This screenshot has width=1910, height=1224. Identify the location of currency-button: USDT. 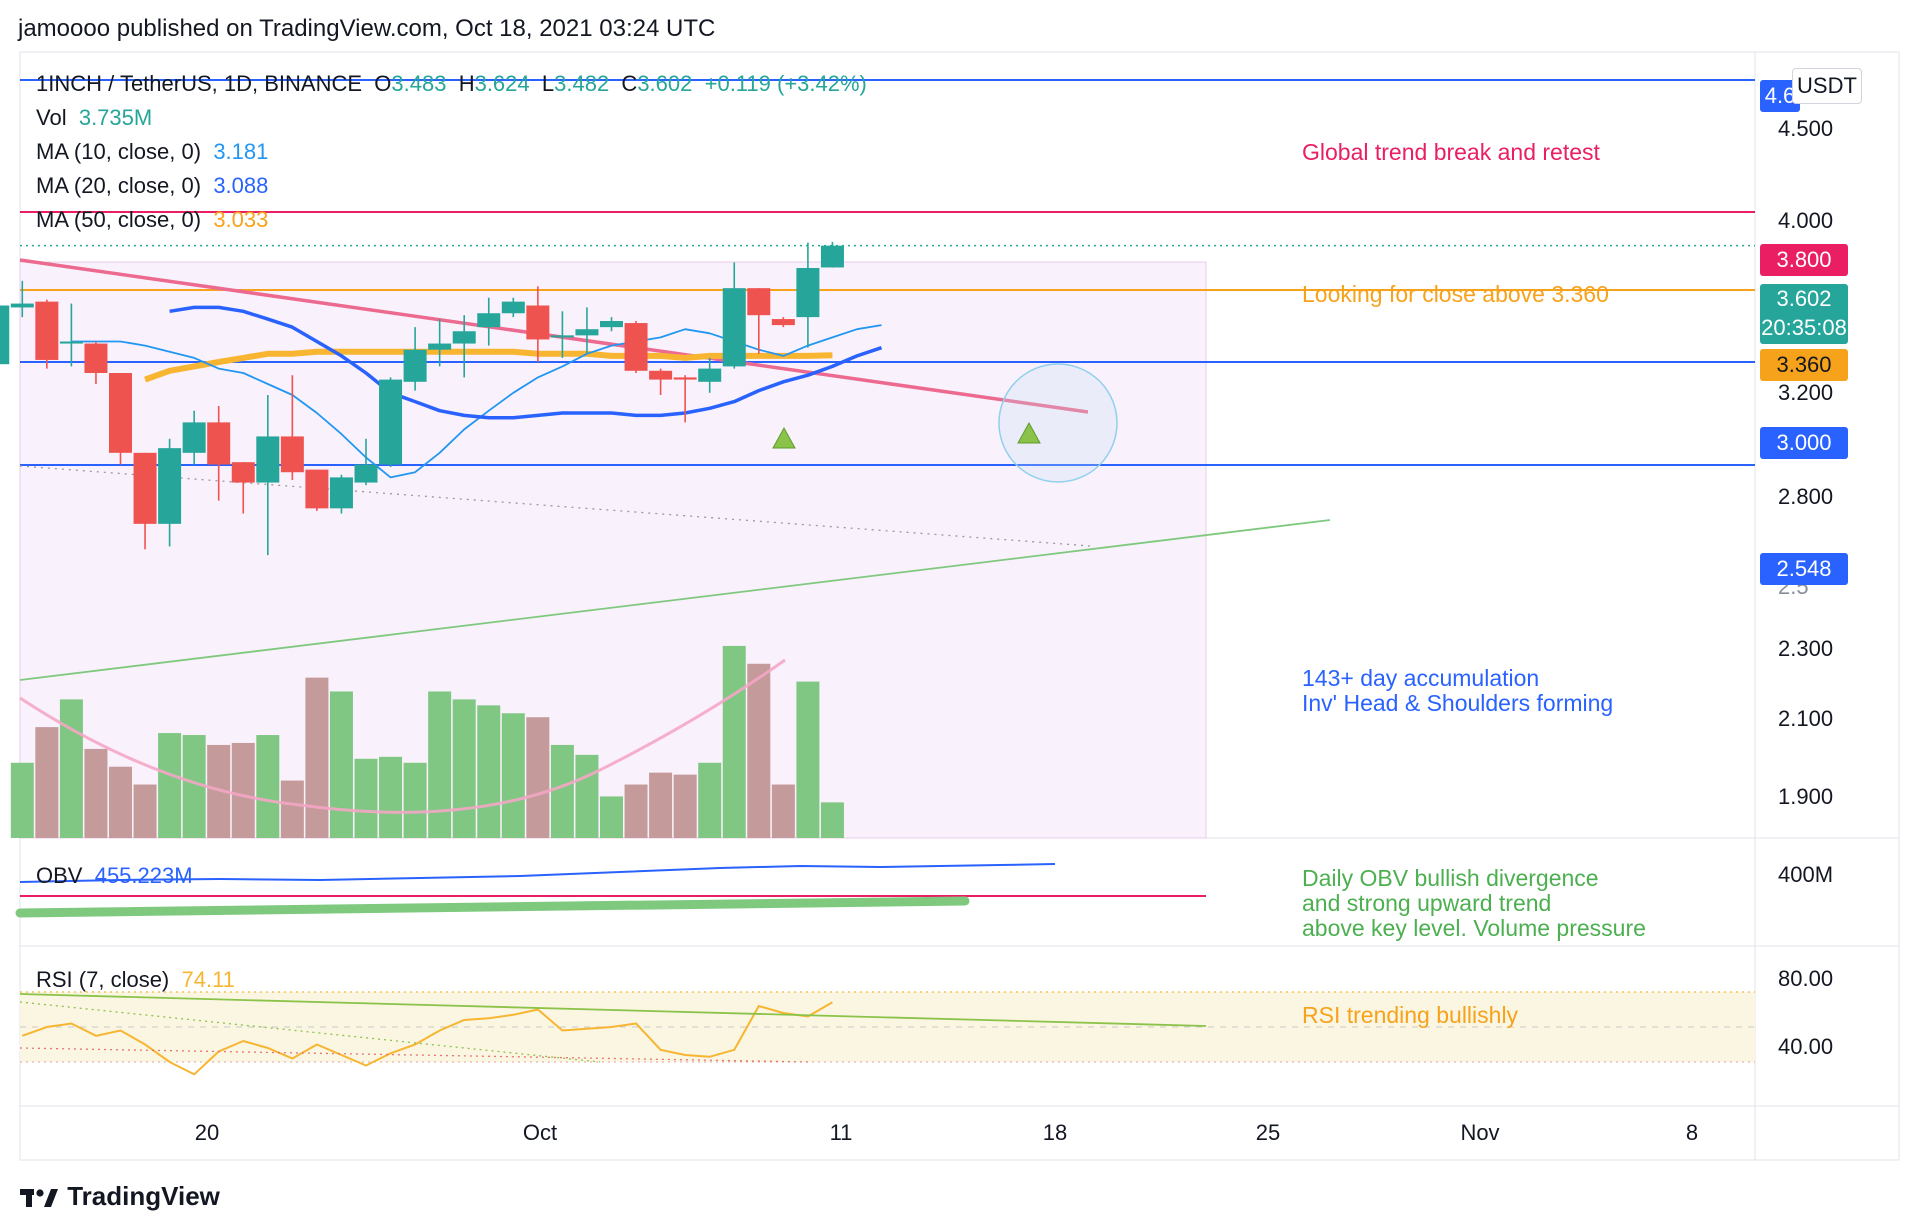
(1827, 86).